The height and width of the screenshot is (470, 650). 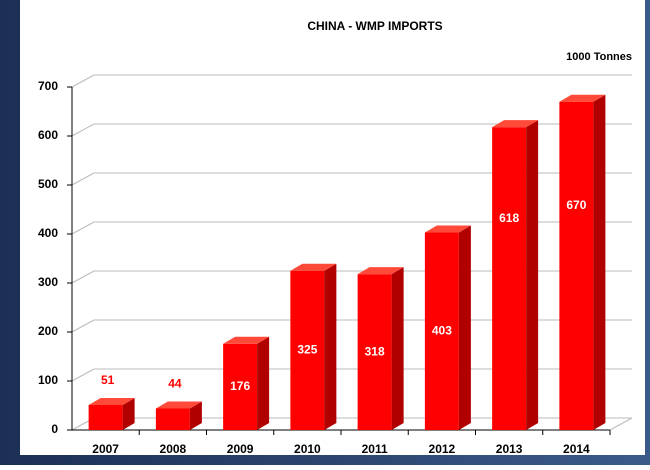 I want to click on chart-title: CHINA - WMP IMPORTS, so click(x=374, y=26).